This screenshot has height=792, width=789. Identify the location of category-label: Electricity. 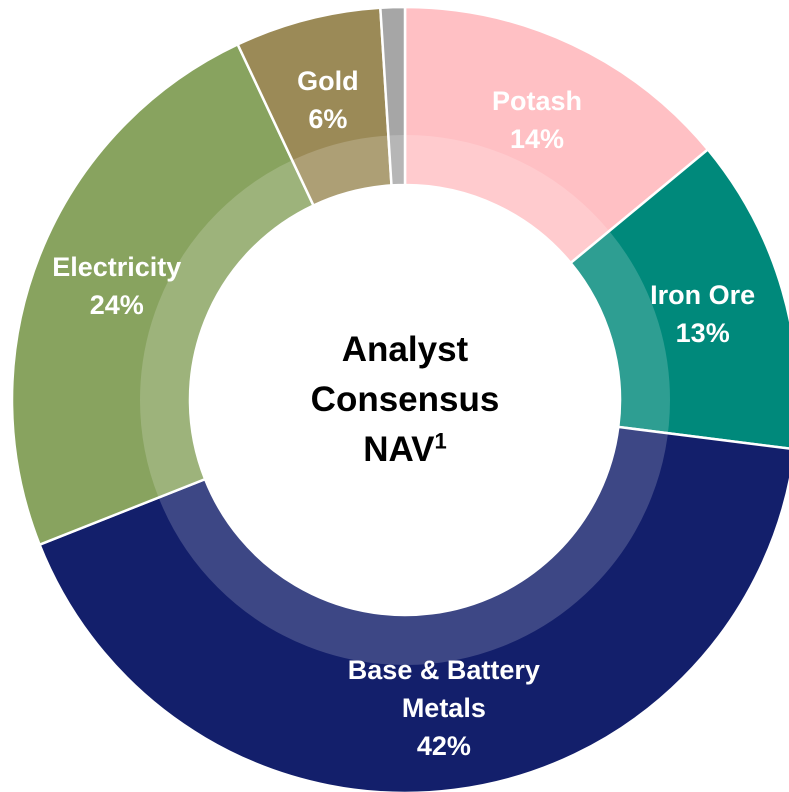
(117, 266).